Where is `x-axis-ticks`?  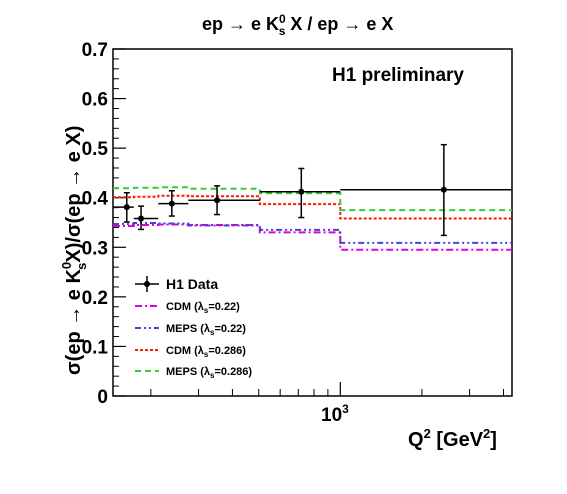 x-axis-ticks is located at coordinates (327, 389).